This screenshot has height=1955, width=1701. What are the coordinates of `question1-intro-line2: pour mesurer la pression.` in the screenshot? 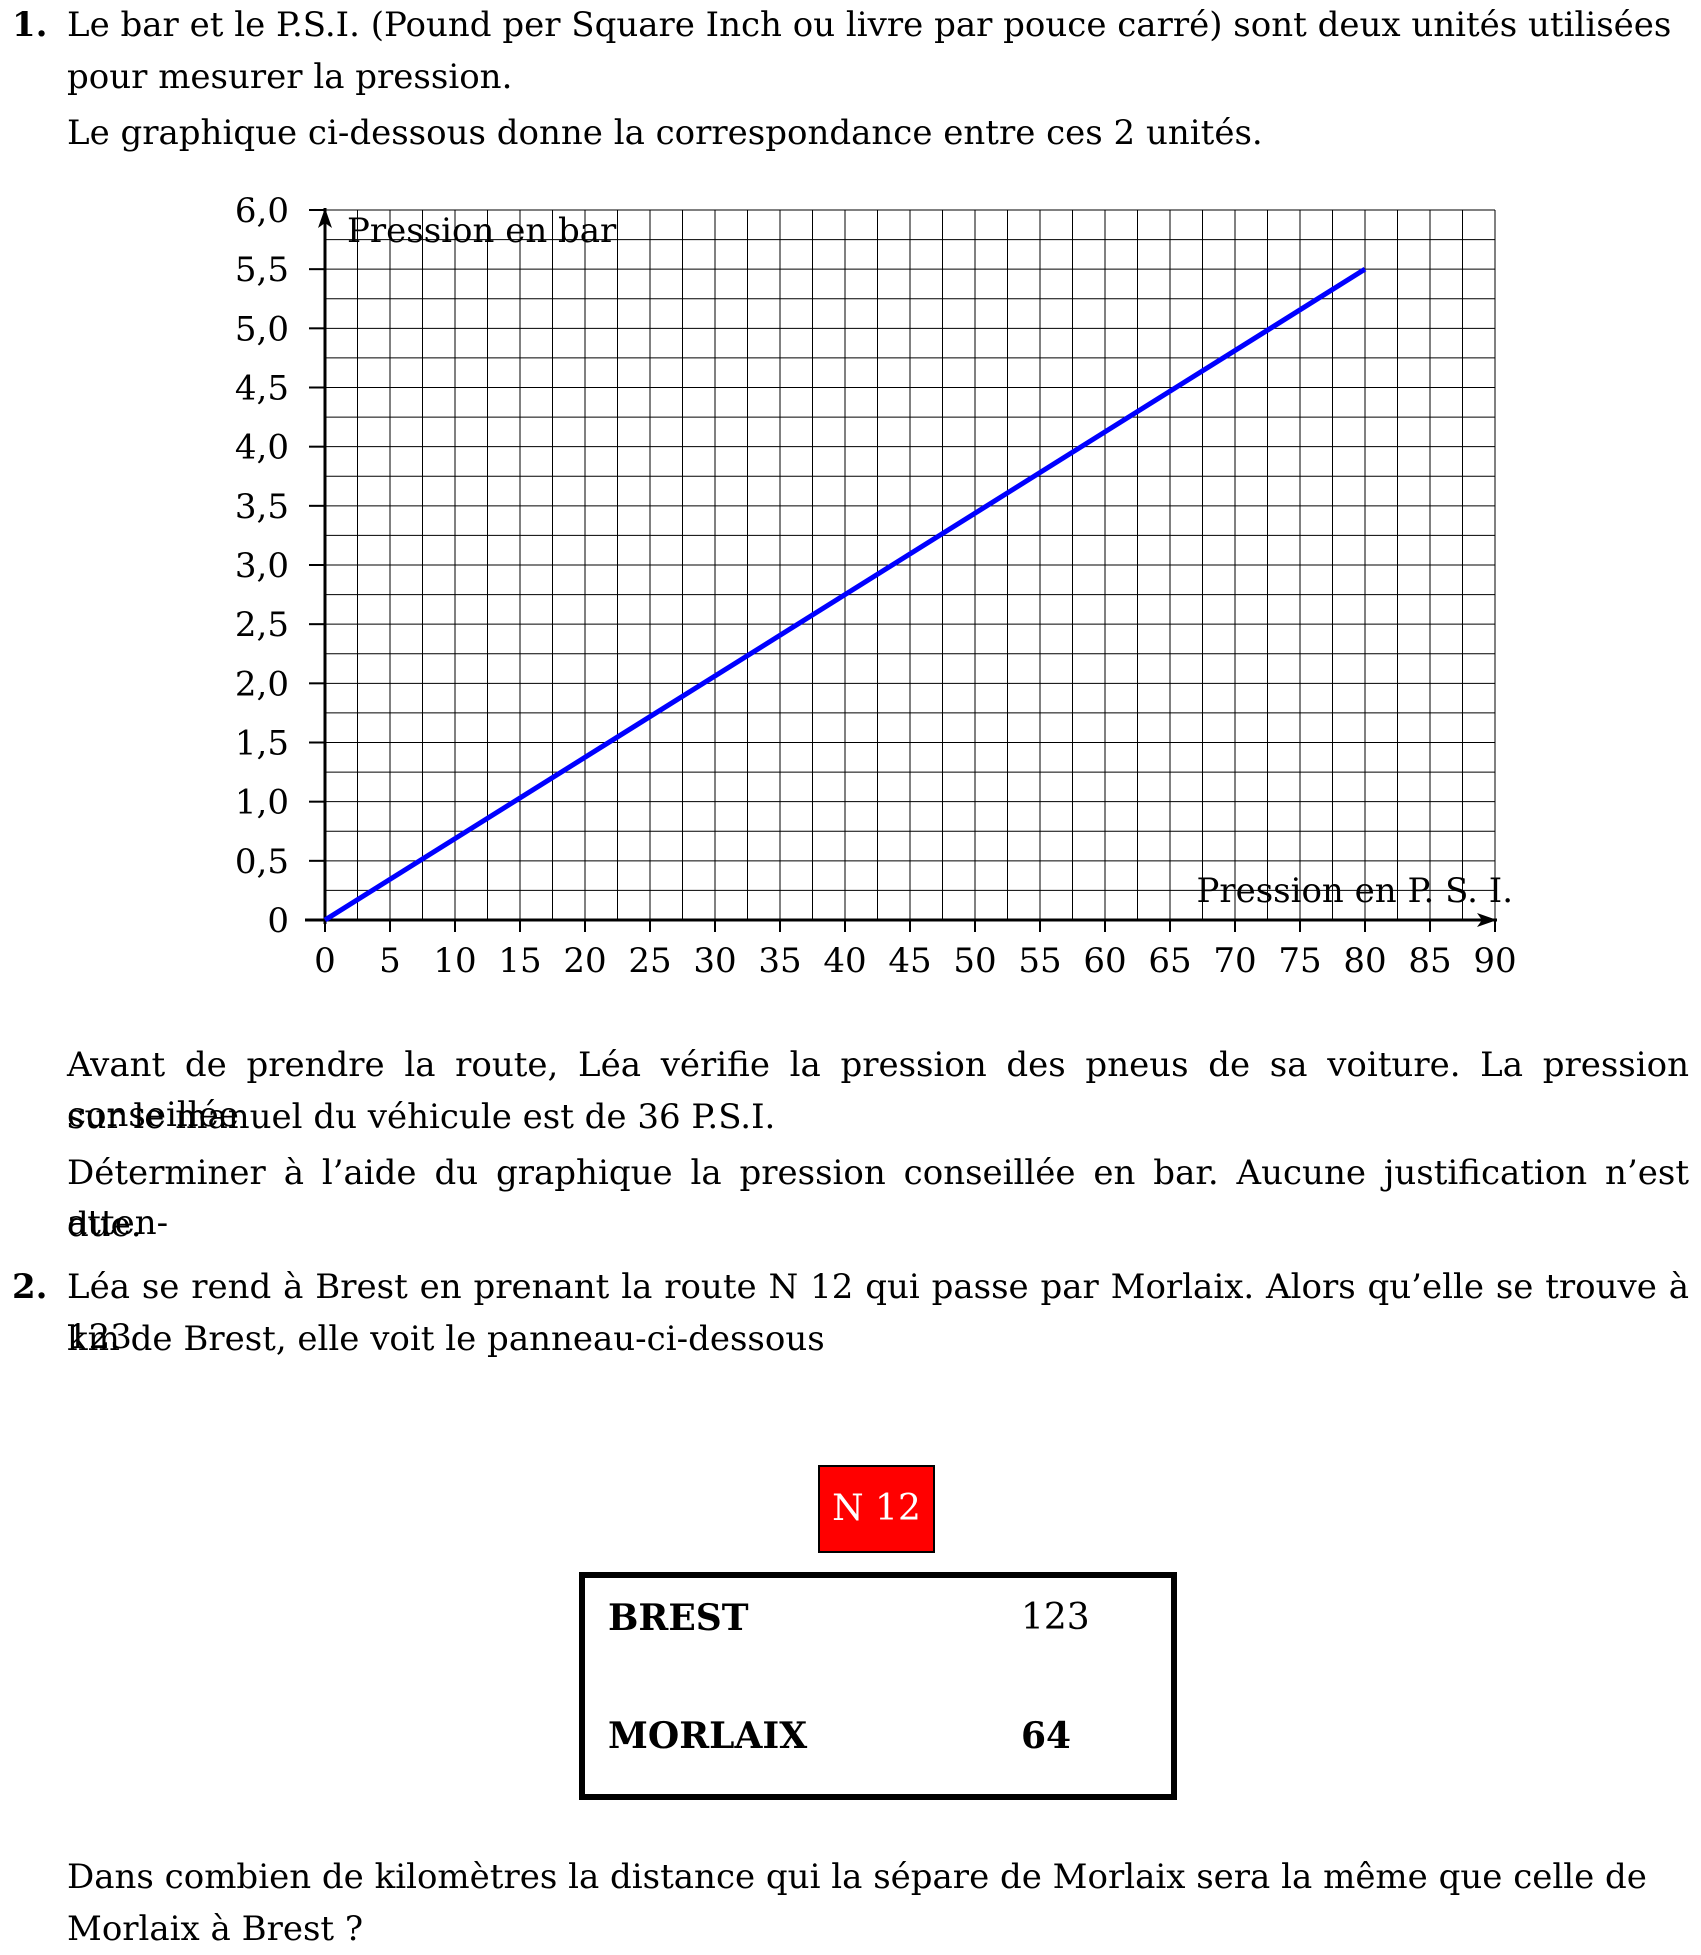 It's located at (290, 77).